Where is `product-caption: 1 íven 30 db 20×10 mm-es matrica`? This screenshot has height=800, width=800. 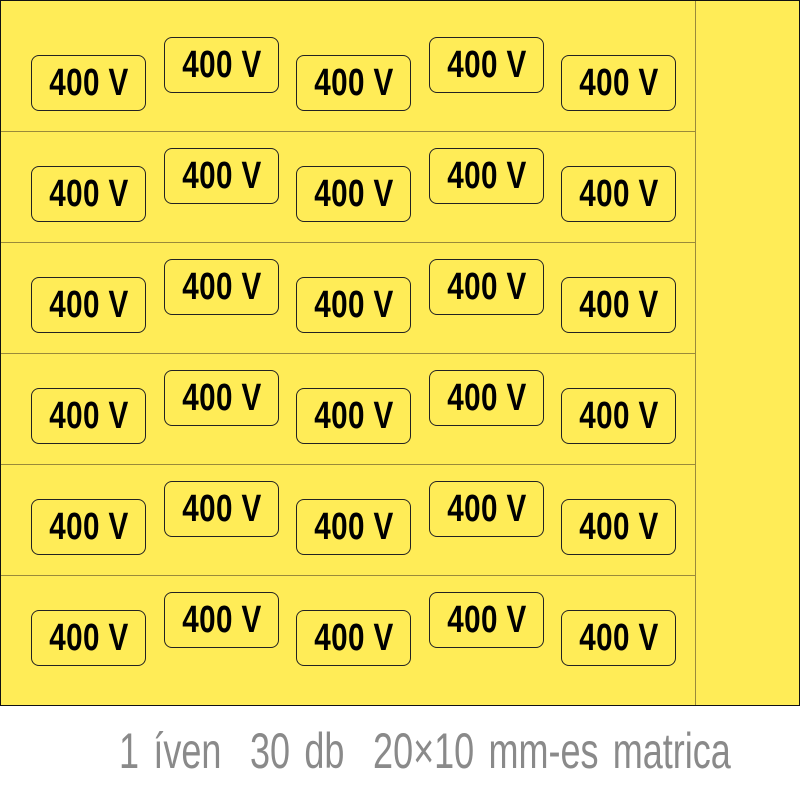 product-caption: 1 íven 30 db 20×10 mm-es matrica is located at coordinates (400, 751).